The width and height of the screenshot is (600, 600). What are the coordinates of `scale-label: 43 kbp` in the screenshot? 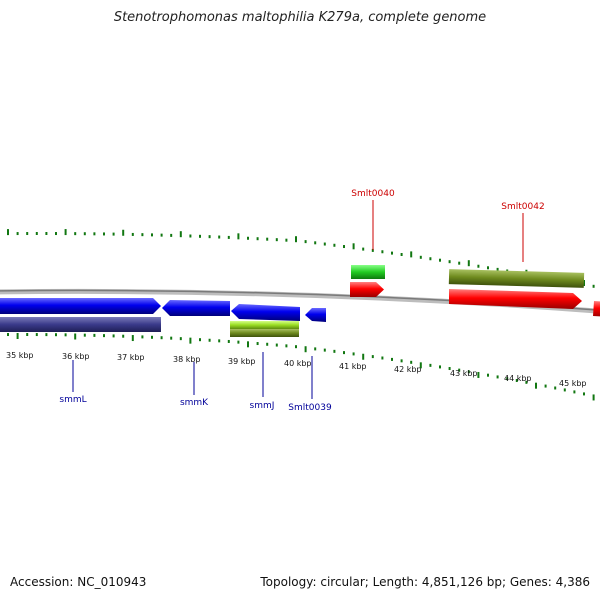 It's located at (464, 373).